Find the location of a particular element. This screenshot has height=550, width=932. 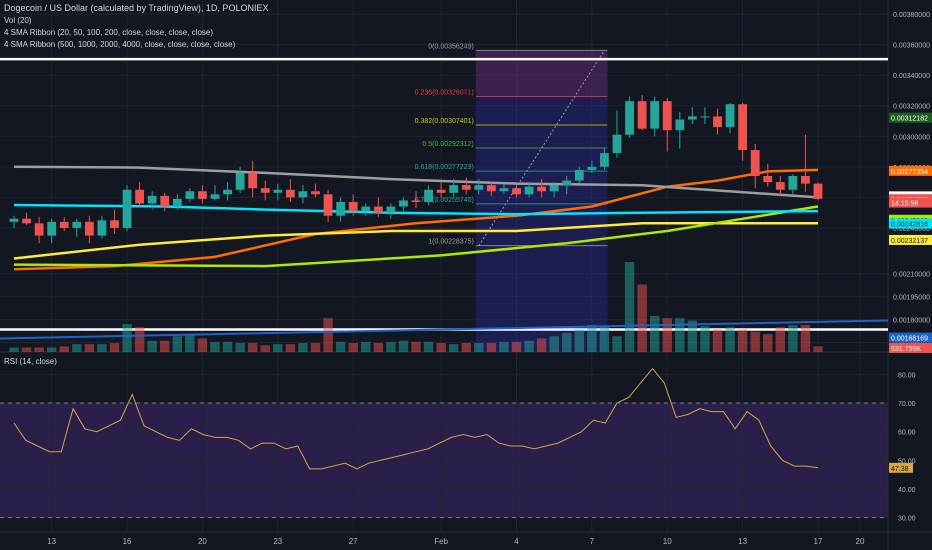

fib-level-label: 1(0.00228375) is located at coordinates (451, 242).